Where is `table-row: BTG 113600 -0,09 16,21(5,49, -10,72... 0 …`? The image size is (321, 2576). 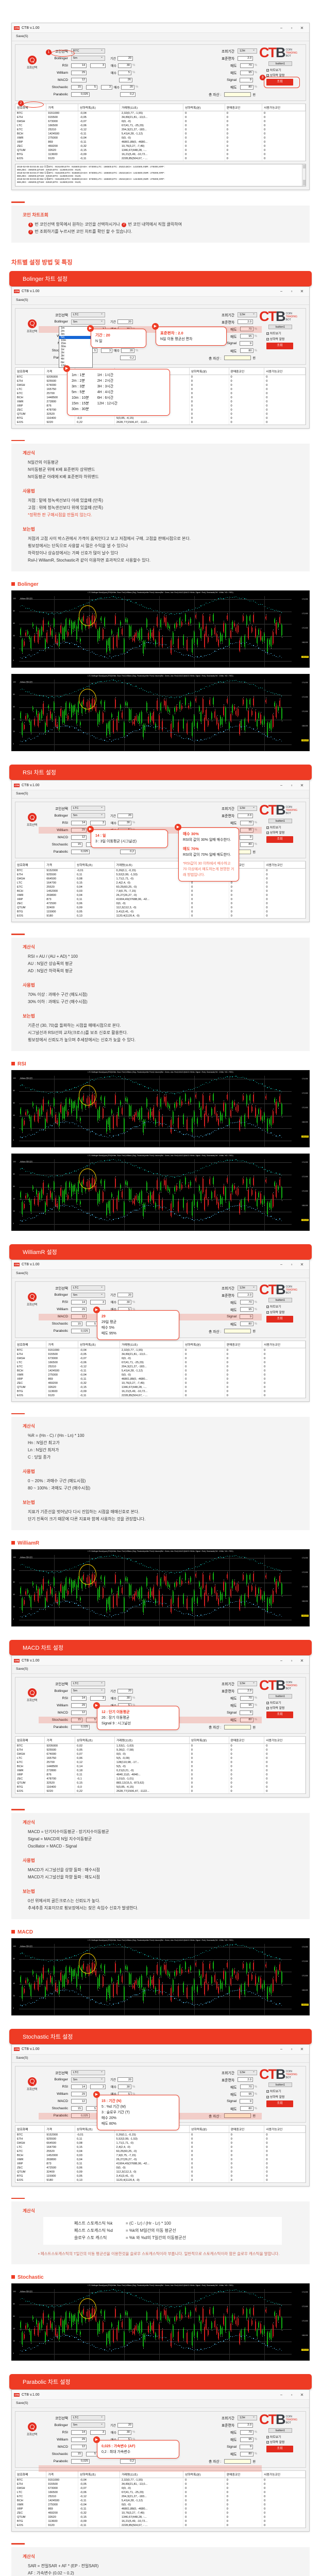 table-row: BTG 113600 -0,09 16,21(5,49, -10,72... 0 … is located at coordinates (161, 1391).